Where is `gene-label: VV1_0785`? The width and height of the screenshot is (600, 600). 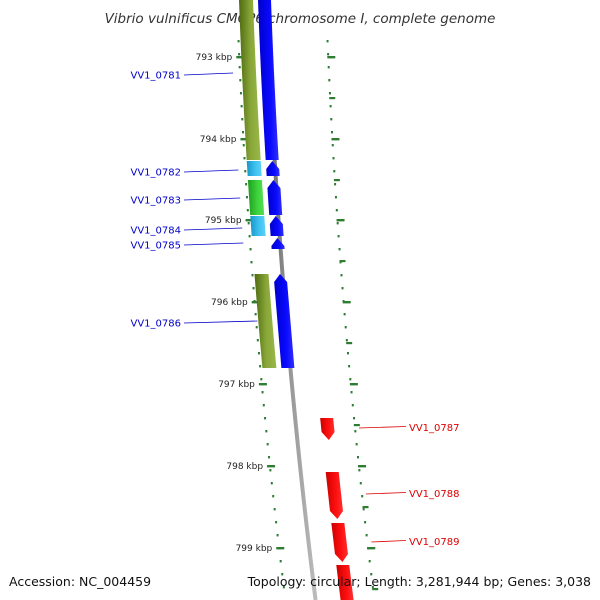 gene-label: VV1_0785 is located at coordinates (156, 246).